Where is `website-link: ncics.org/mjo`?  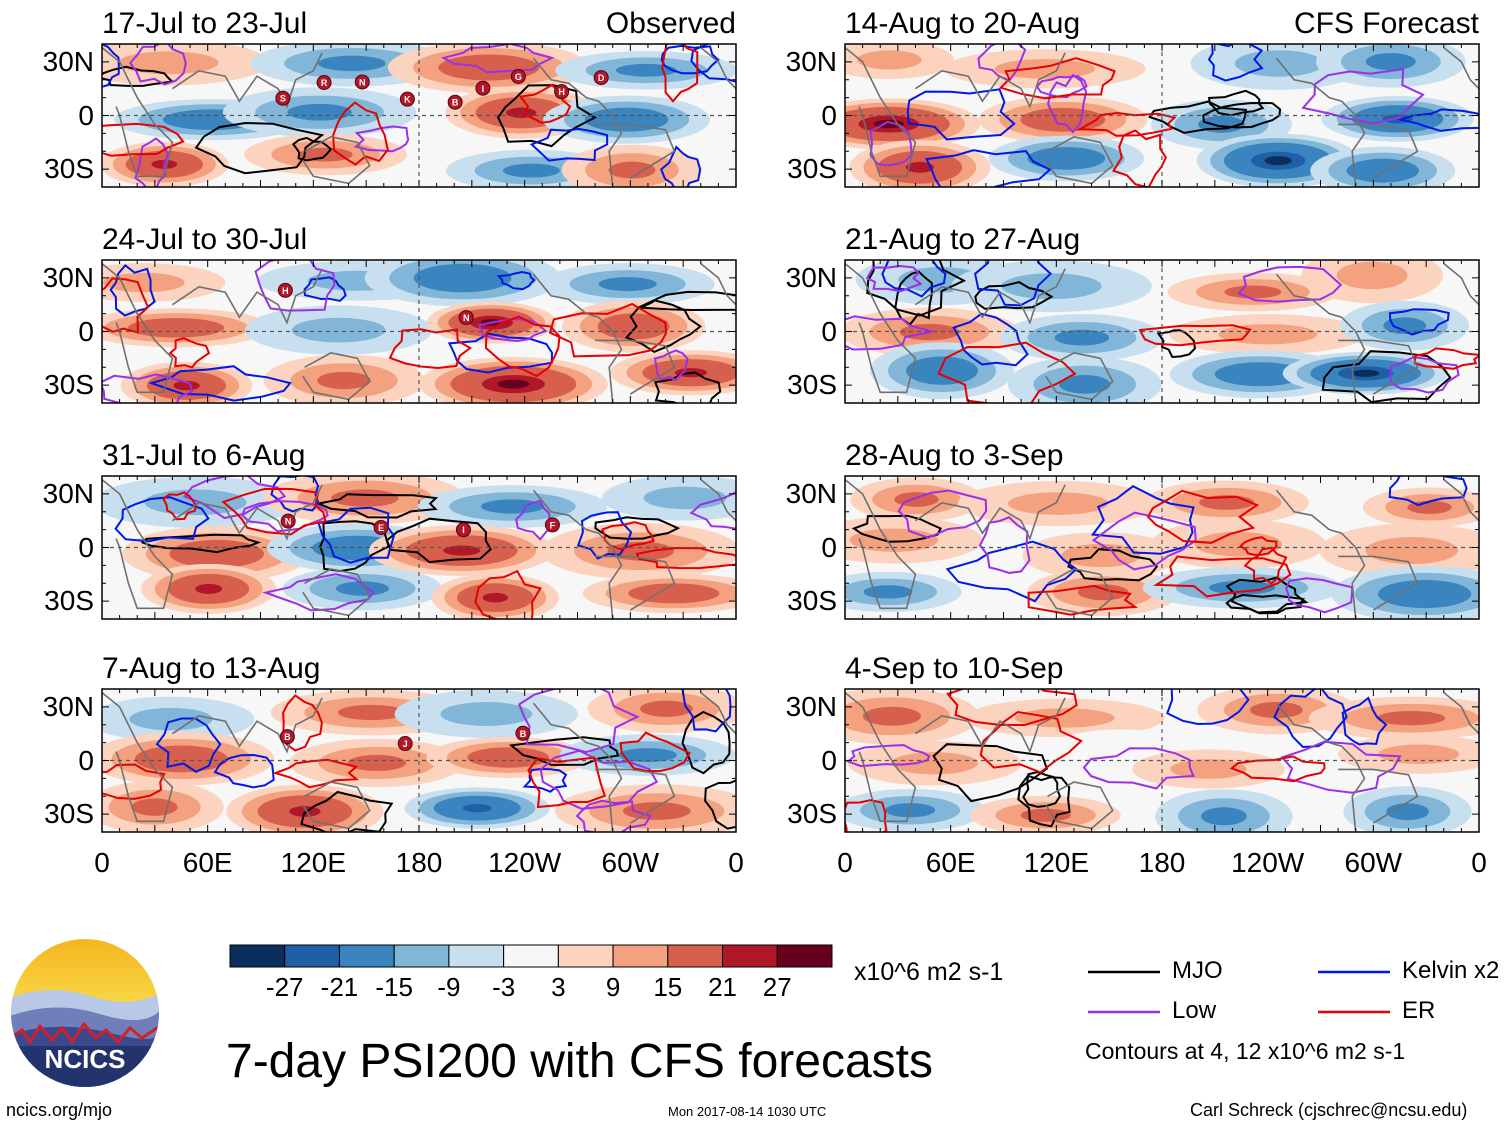 website-link: ncics.org/mjo is located at coordinates (59, 1110).